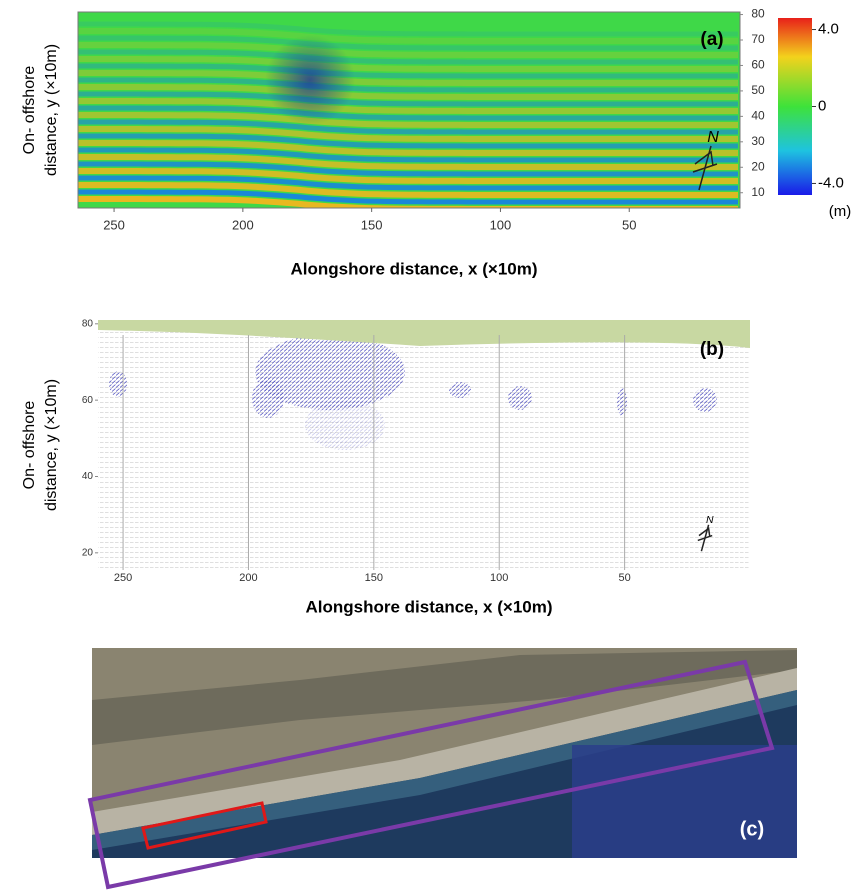  What do you see at coordinates (840, 211) in the screenshot?
I see `colorbar-unit: (m)` at bounding box center [840, 211].